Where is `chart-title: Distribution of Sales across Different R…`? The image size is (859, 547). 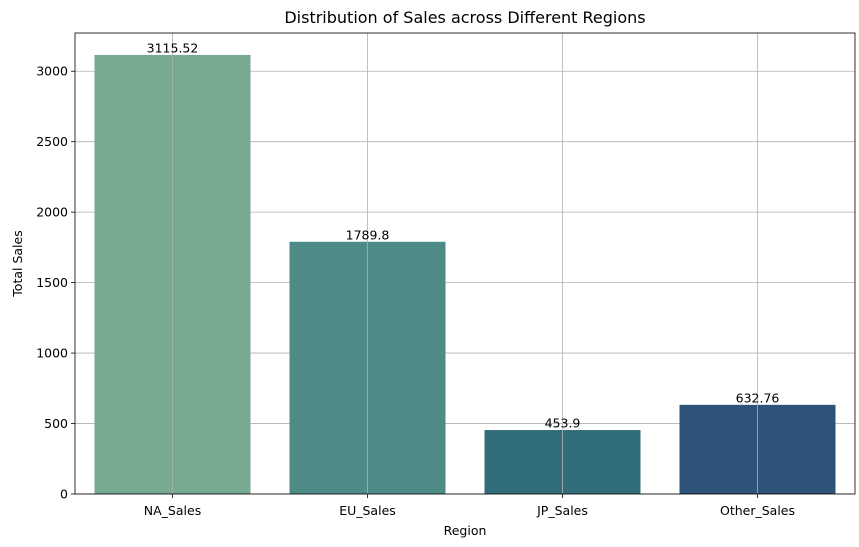
chart-title: Distribution of Sales across Different R… is located at coordinates (464, 17).